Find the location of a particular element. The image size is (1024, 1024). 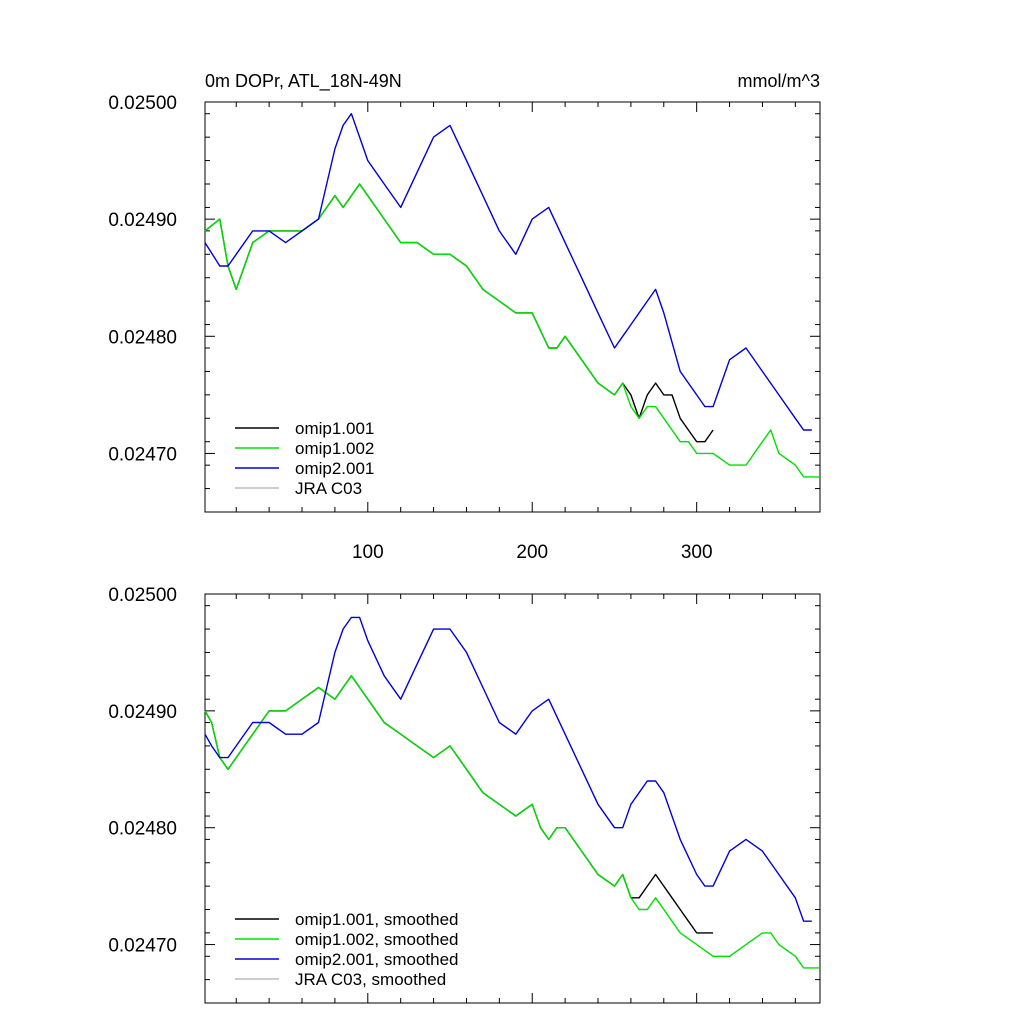

legend-label: omip2.001 is located at coordinates (334, 468).